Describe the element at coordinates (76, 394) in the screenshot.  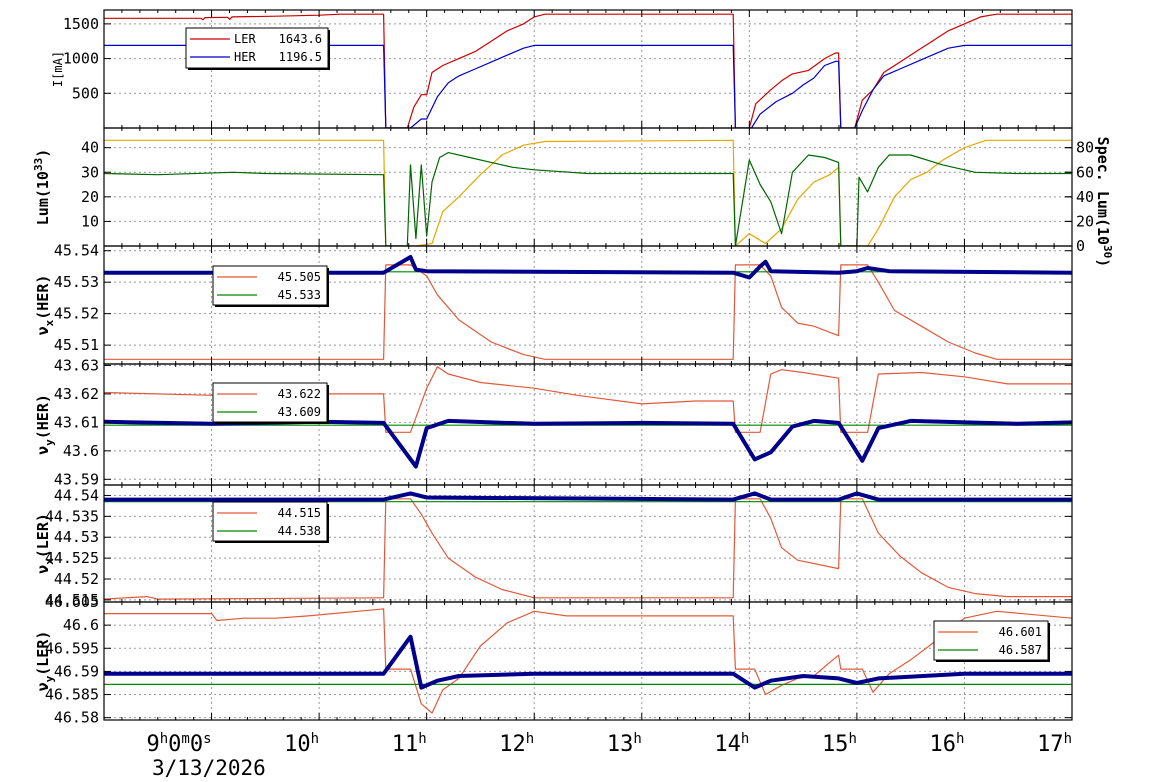
I see `y-tick-label: 43.62` at that location.